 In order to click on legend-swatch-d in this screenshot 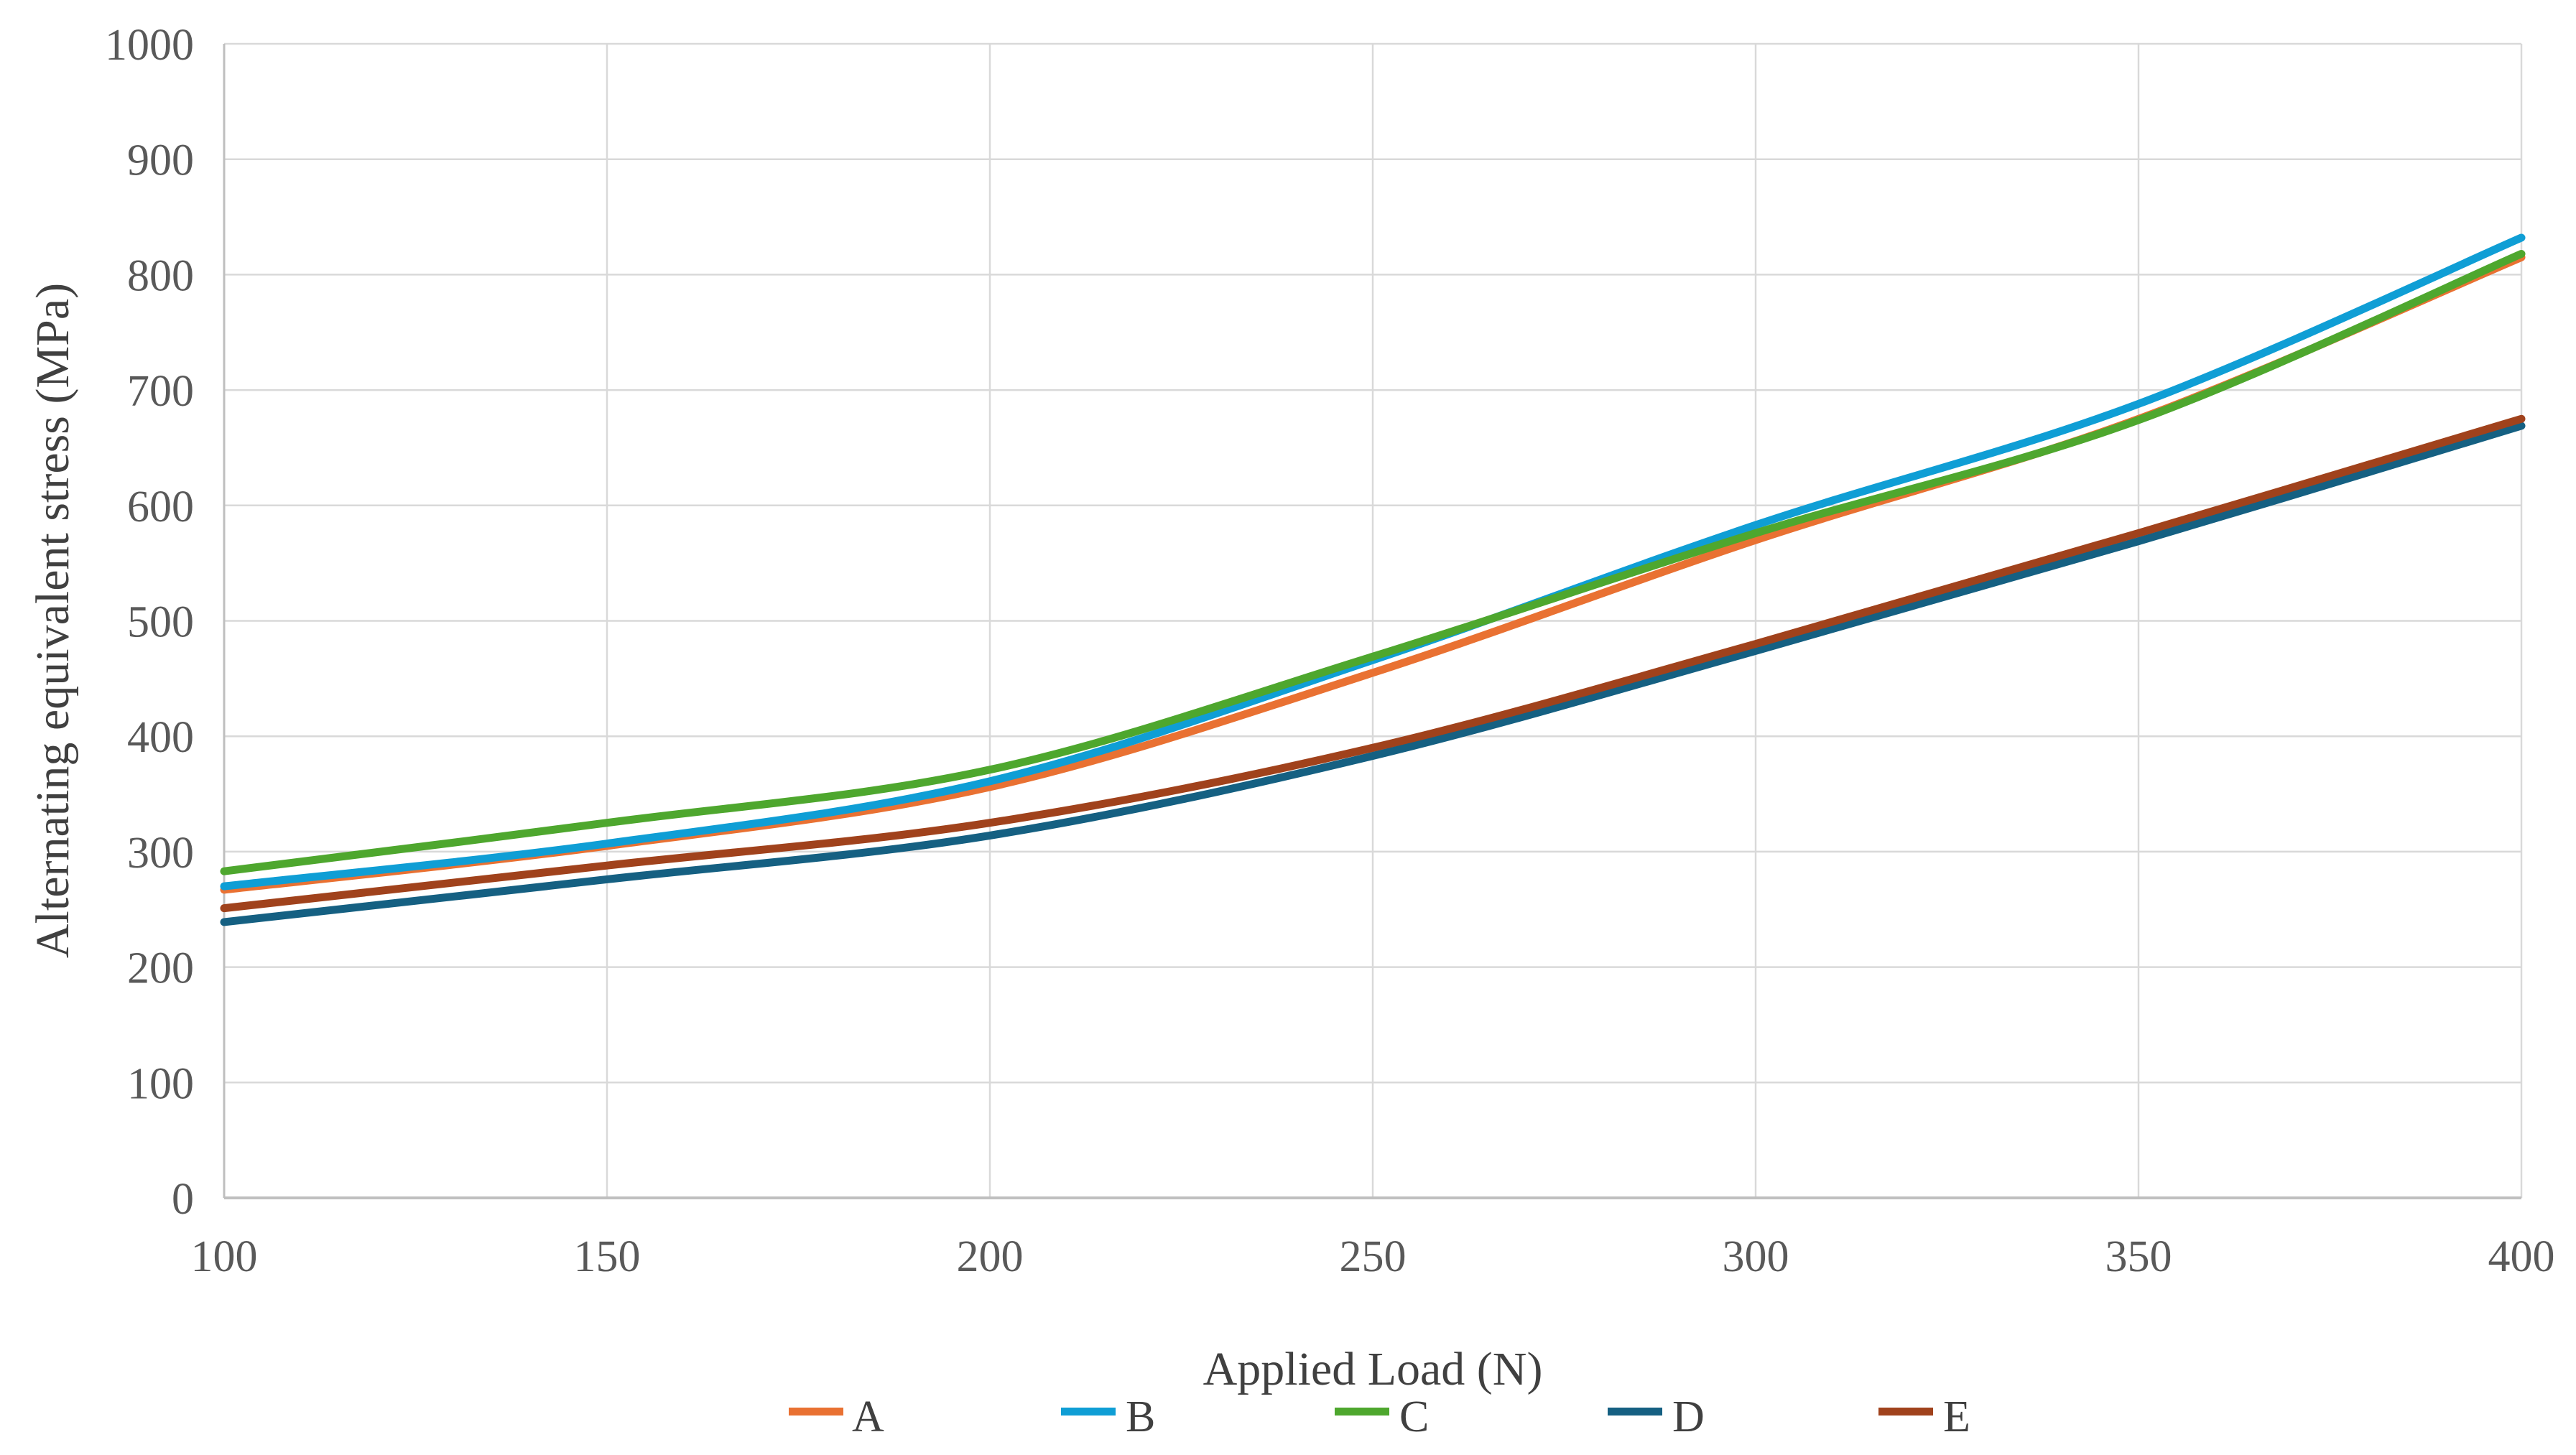, I will do `click(1635, 1412)`.